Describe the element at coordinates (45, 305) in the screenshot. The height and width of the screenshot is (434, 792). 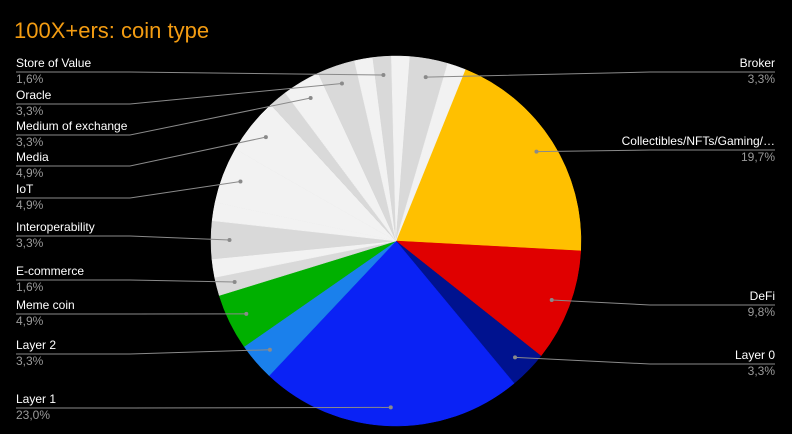
I see `slice-label: Meme coin` at that location.